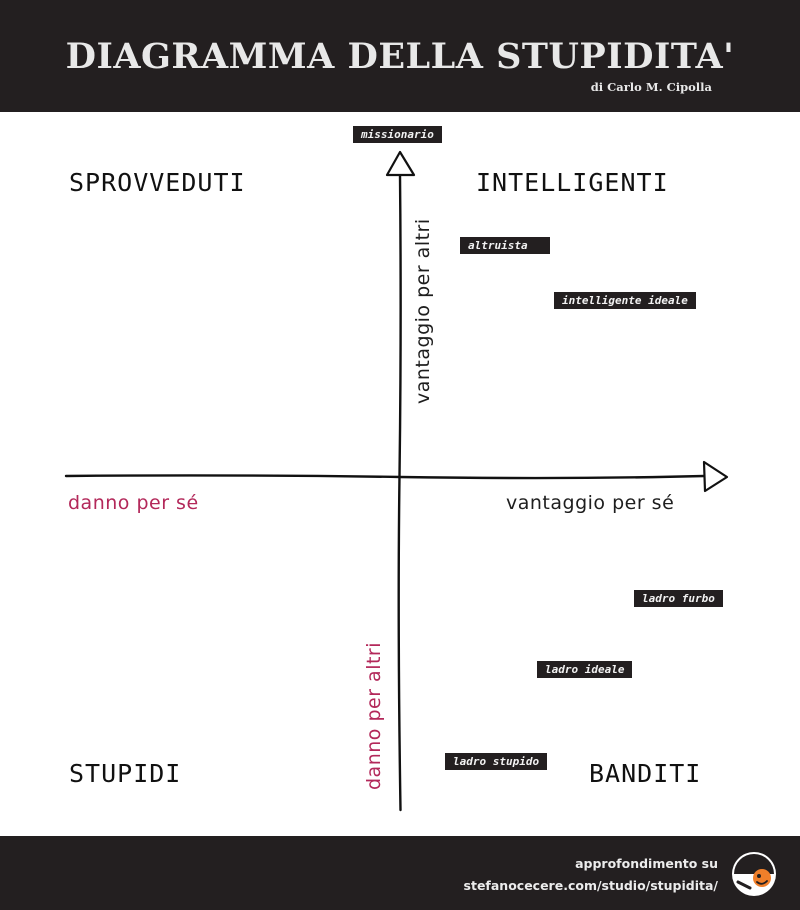 Image resolution: width=800 pixels, height=910 pixels. Describe the element at coordinates (651, 87) in the screenshot. I see `page-subtitle: di Carlo M. Cipolla` at that location.